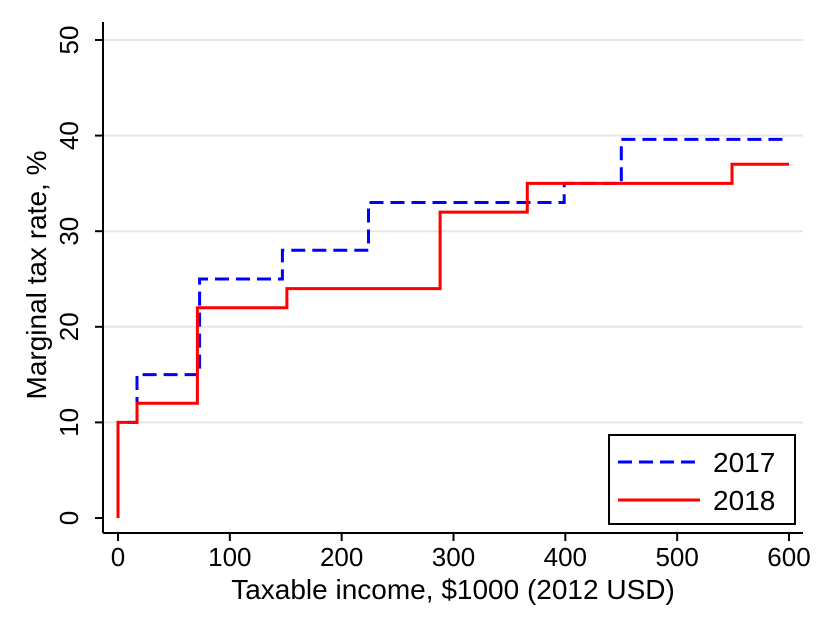  I want to click on x-tick-label-500: 500, so click(676, 557).